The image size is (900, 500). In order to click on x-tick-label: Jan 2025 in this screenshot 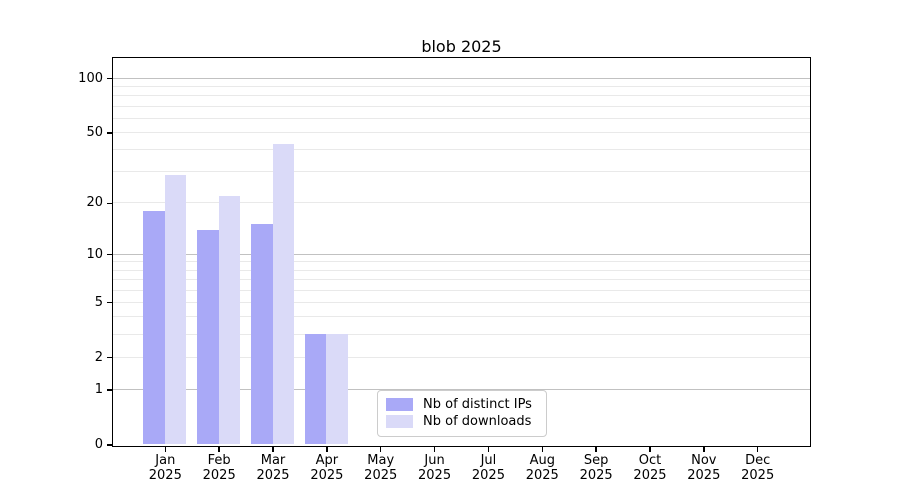, I will do `click(165, 468)`.